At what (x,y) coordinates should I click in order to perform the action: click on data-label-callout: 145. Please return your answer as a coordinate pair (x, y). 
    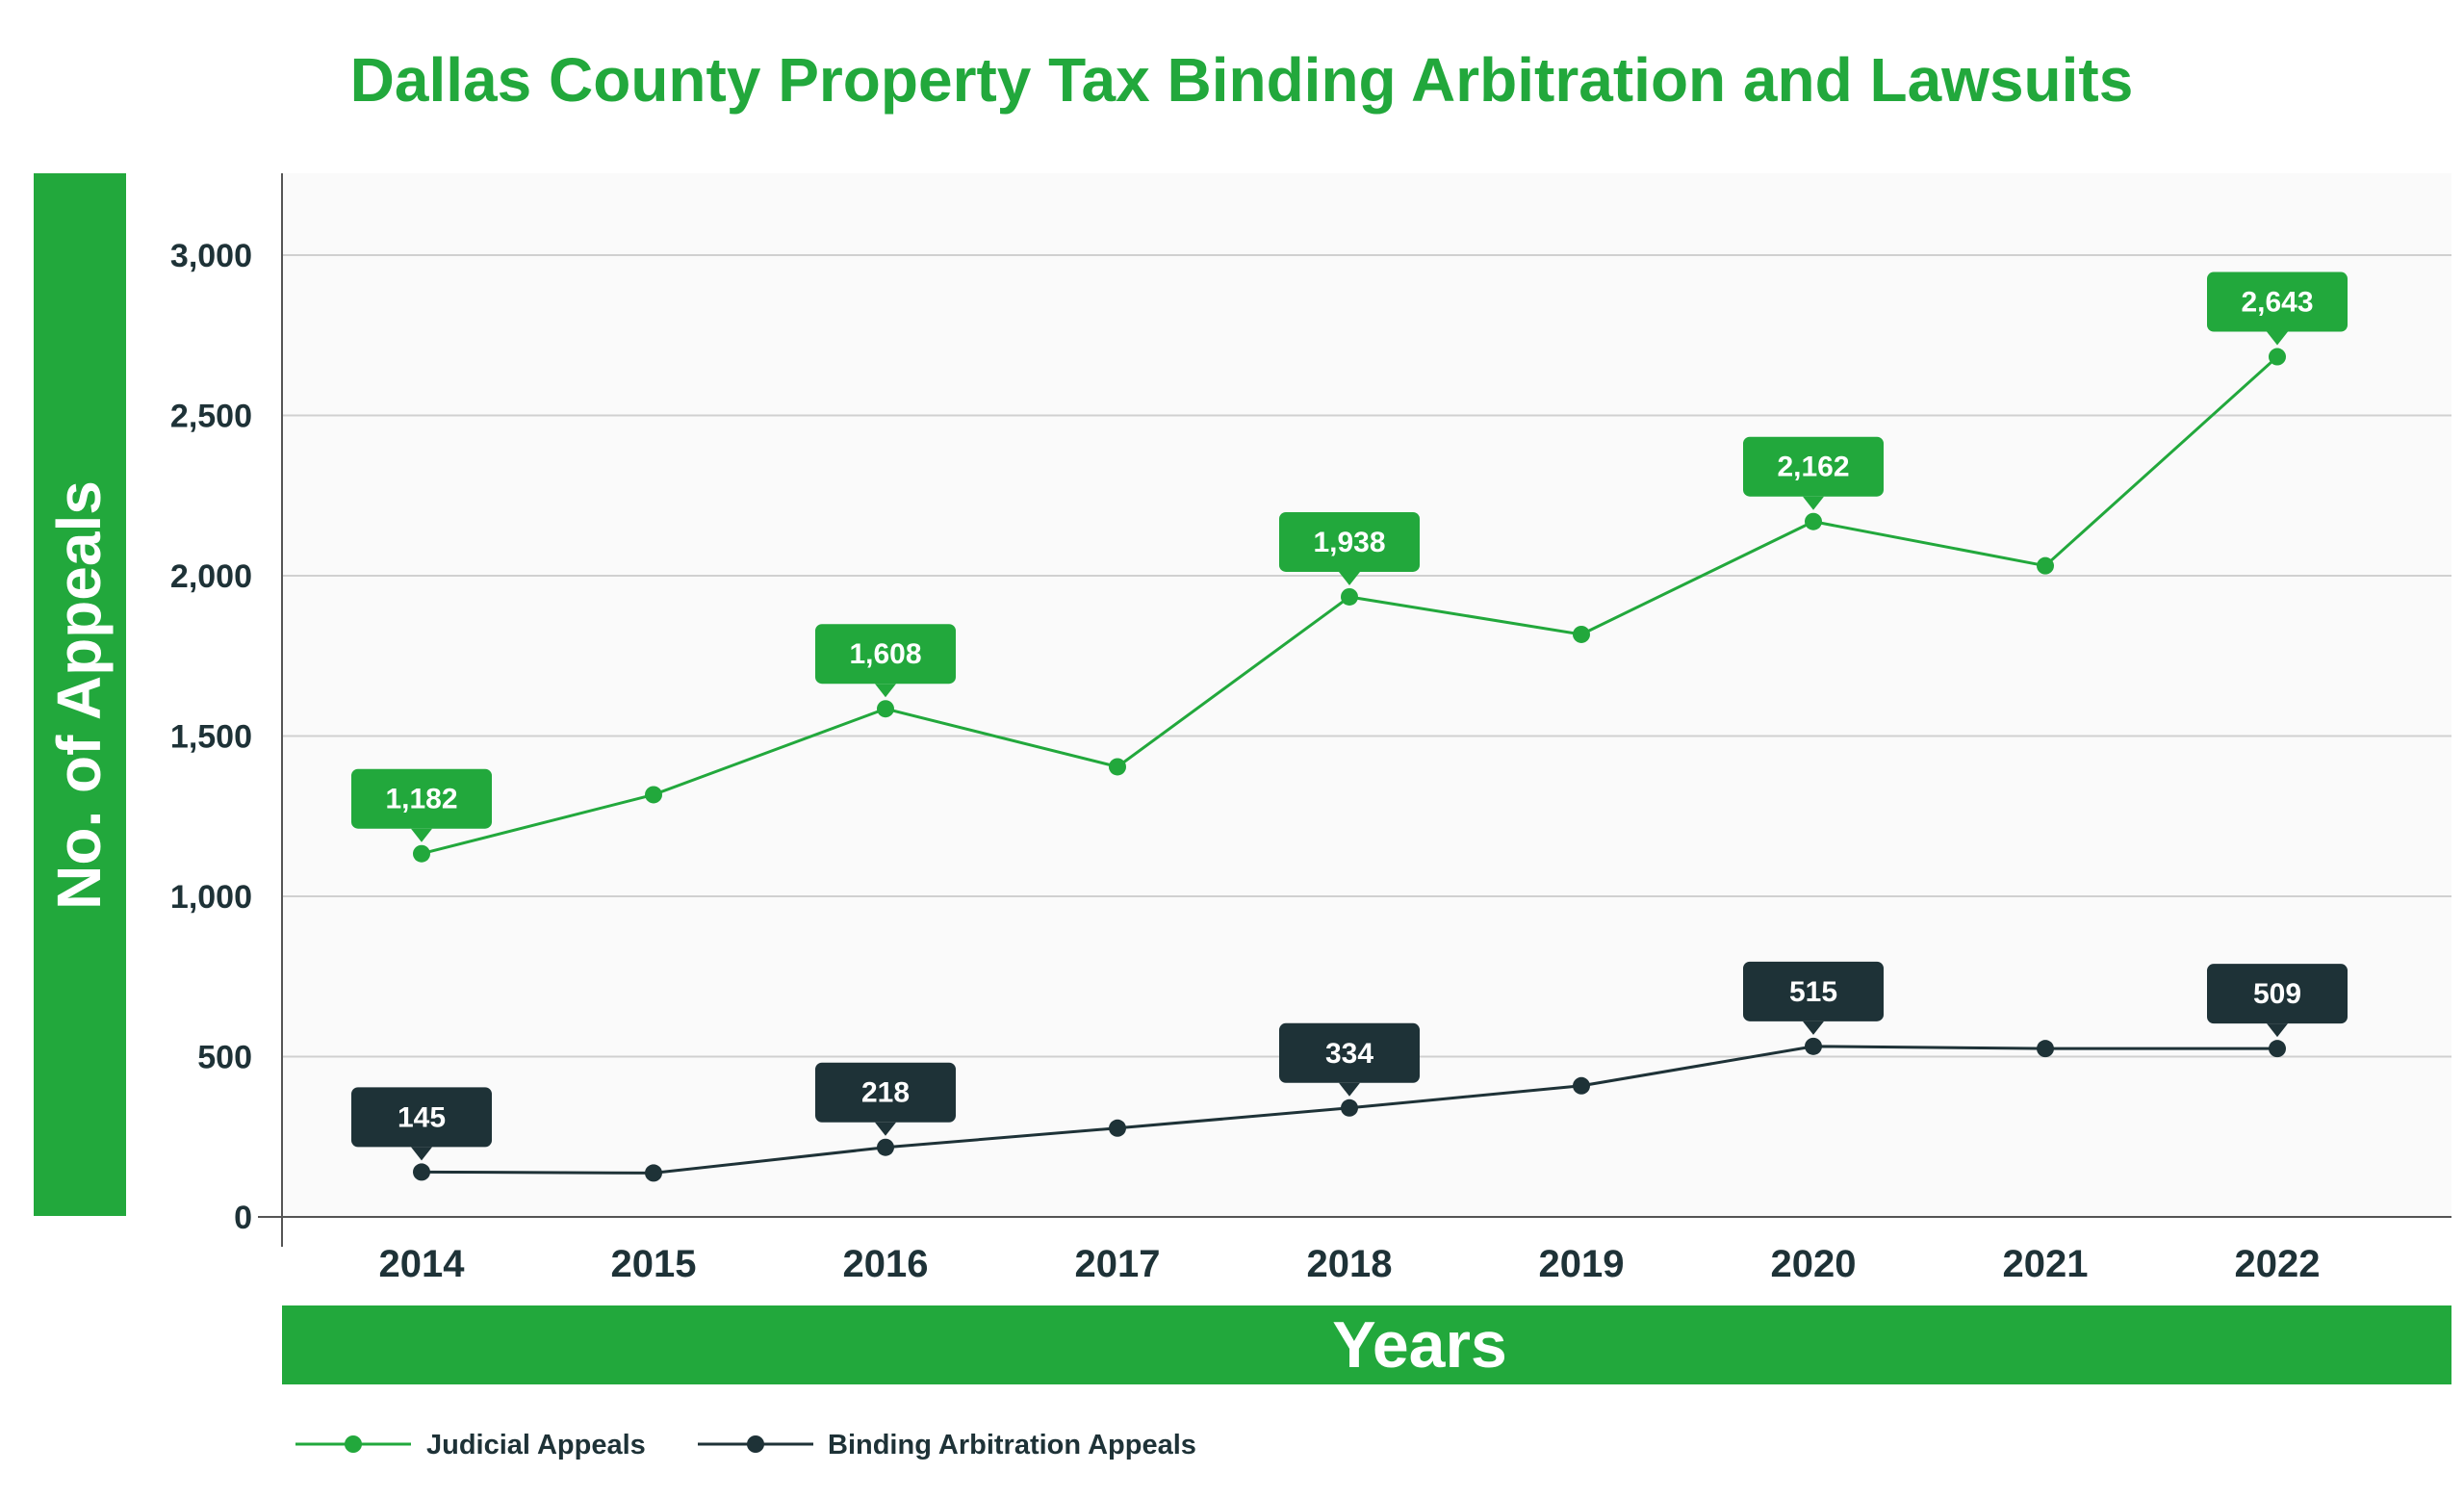
    Looking at the image, I should click on (421, 1124).